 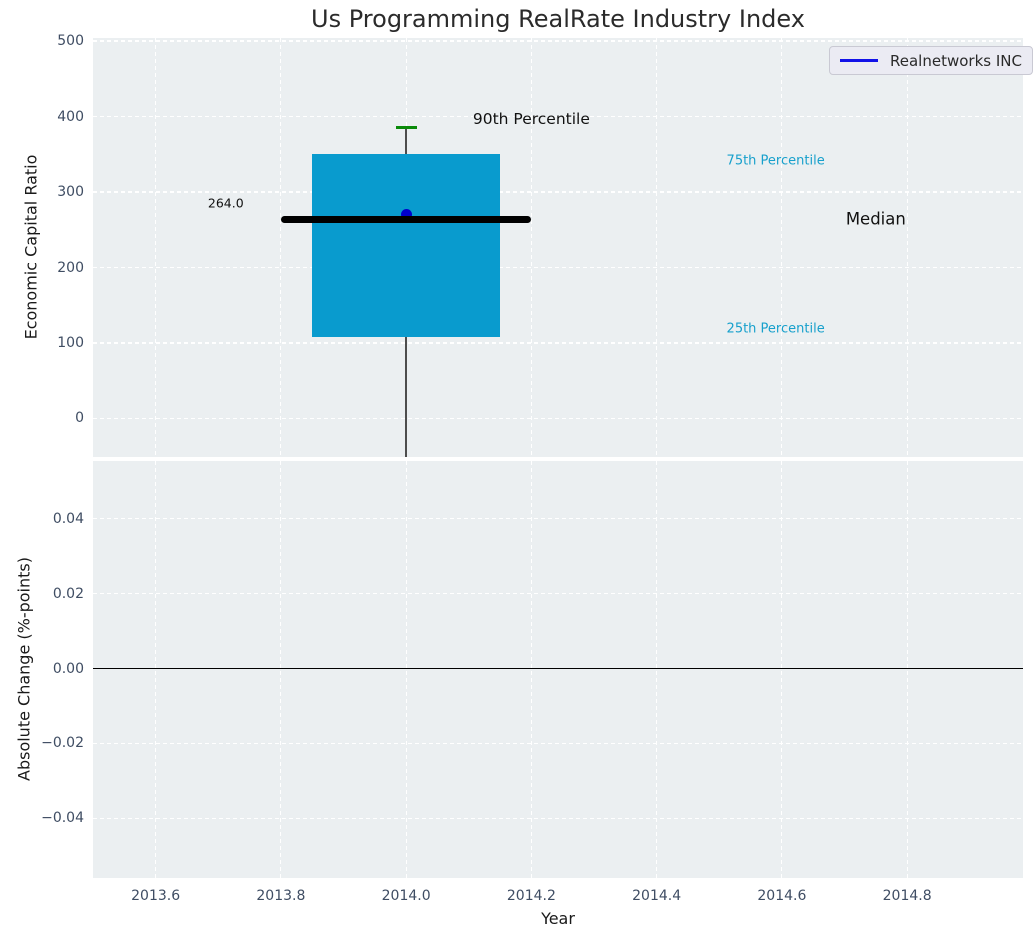 I want to click on iqr-box, so click(x=406, y=245).